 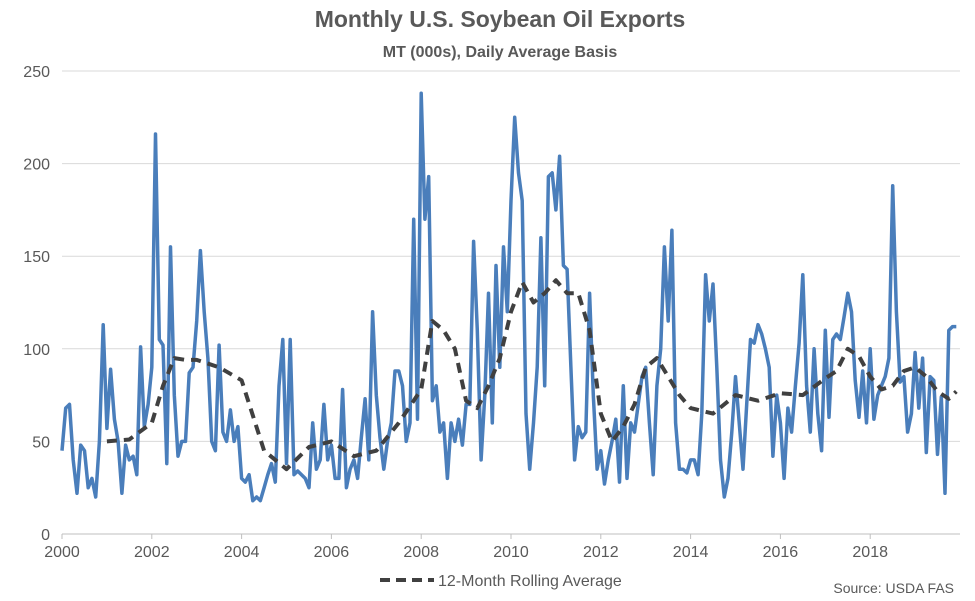 What do you see at coordinates (36, 257) in the screenshot?
I see `y-tick-label-150: 150` at bounding box center [36, 257].